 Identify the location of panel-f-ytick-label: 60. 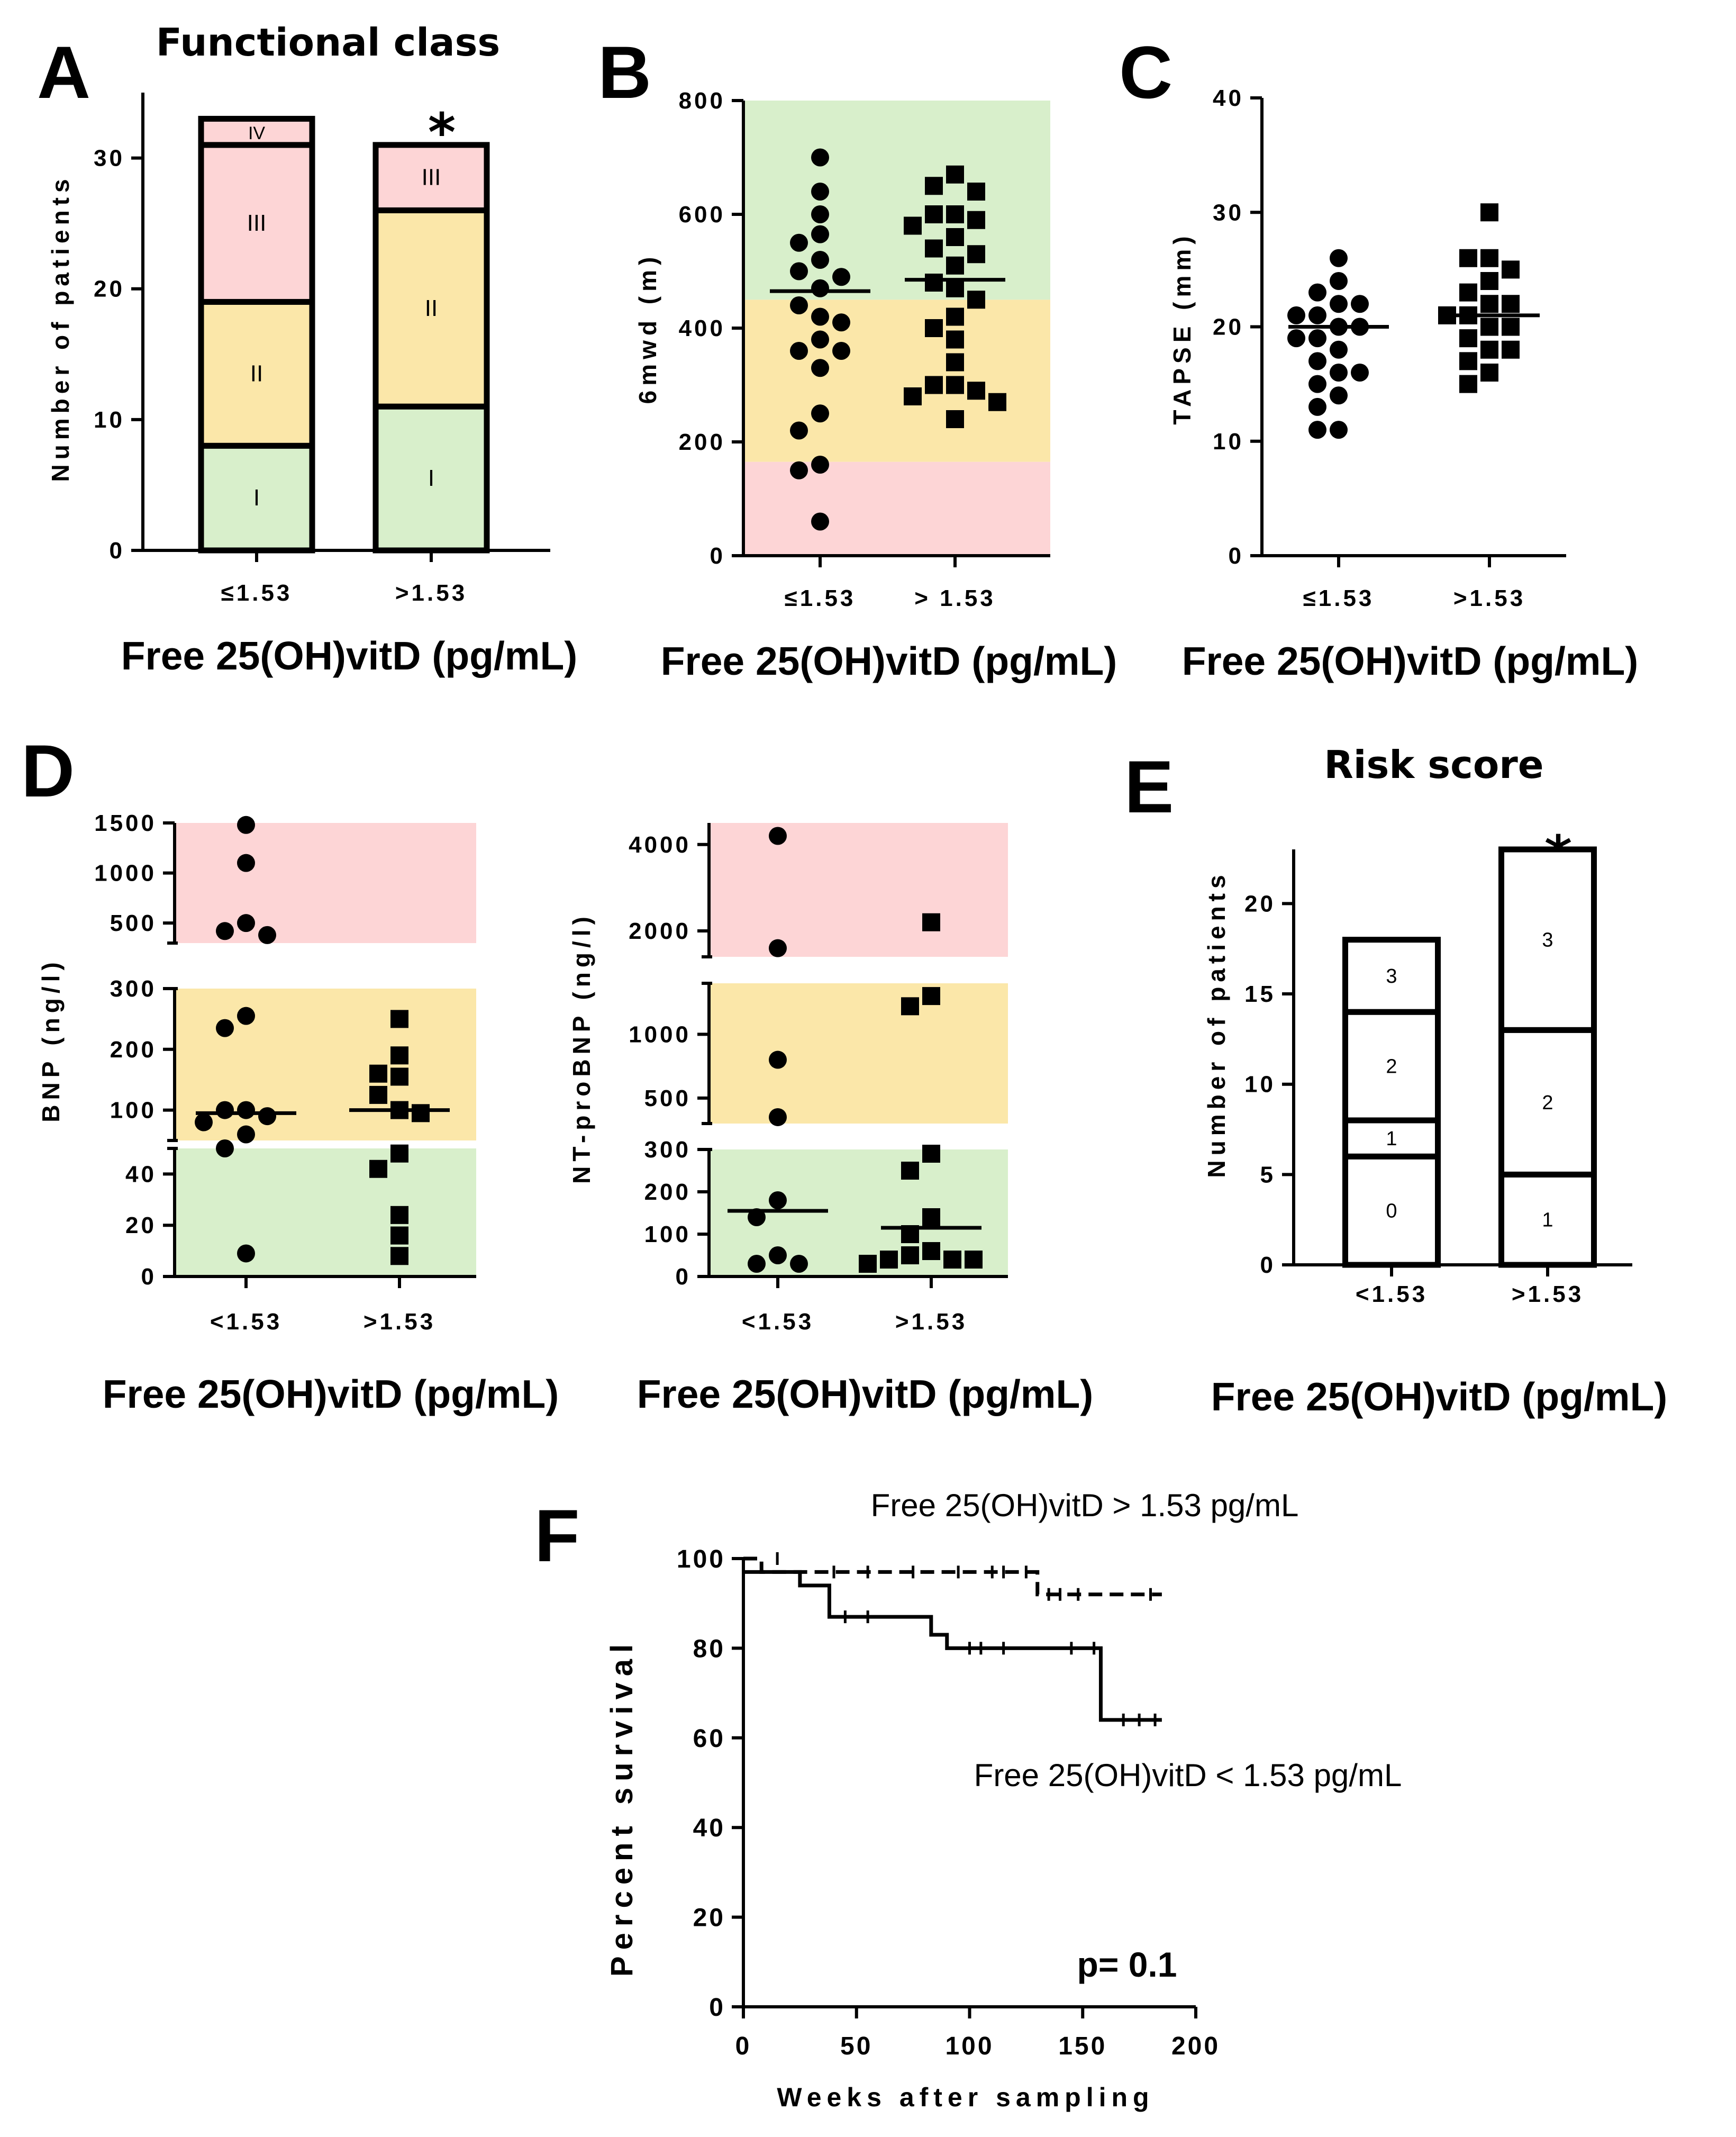
(709, 1739).